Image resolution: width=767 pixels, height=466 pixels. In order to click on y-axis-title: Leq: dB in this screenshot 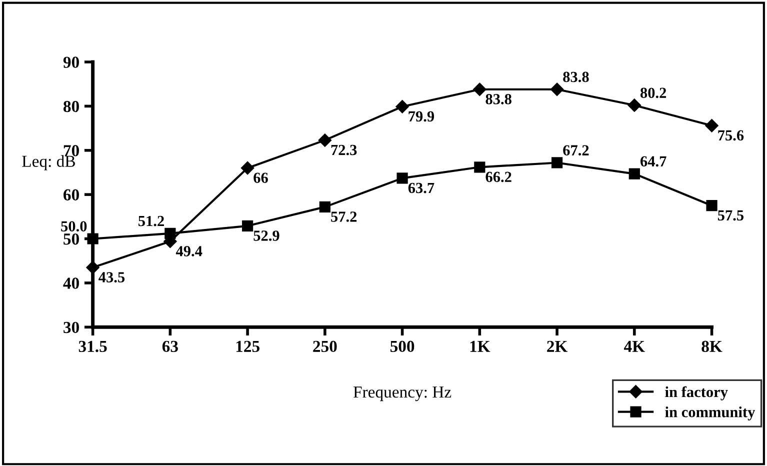, I will do `click(48, 162)`.